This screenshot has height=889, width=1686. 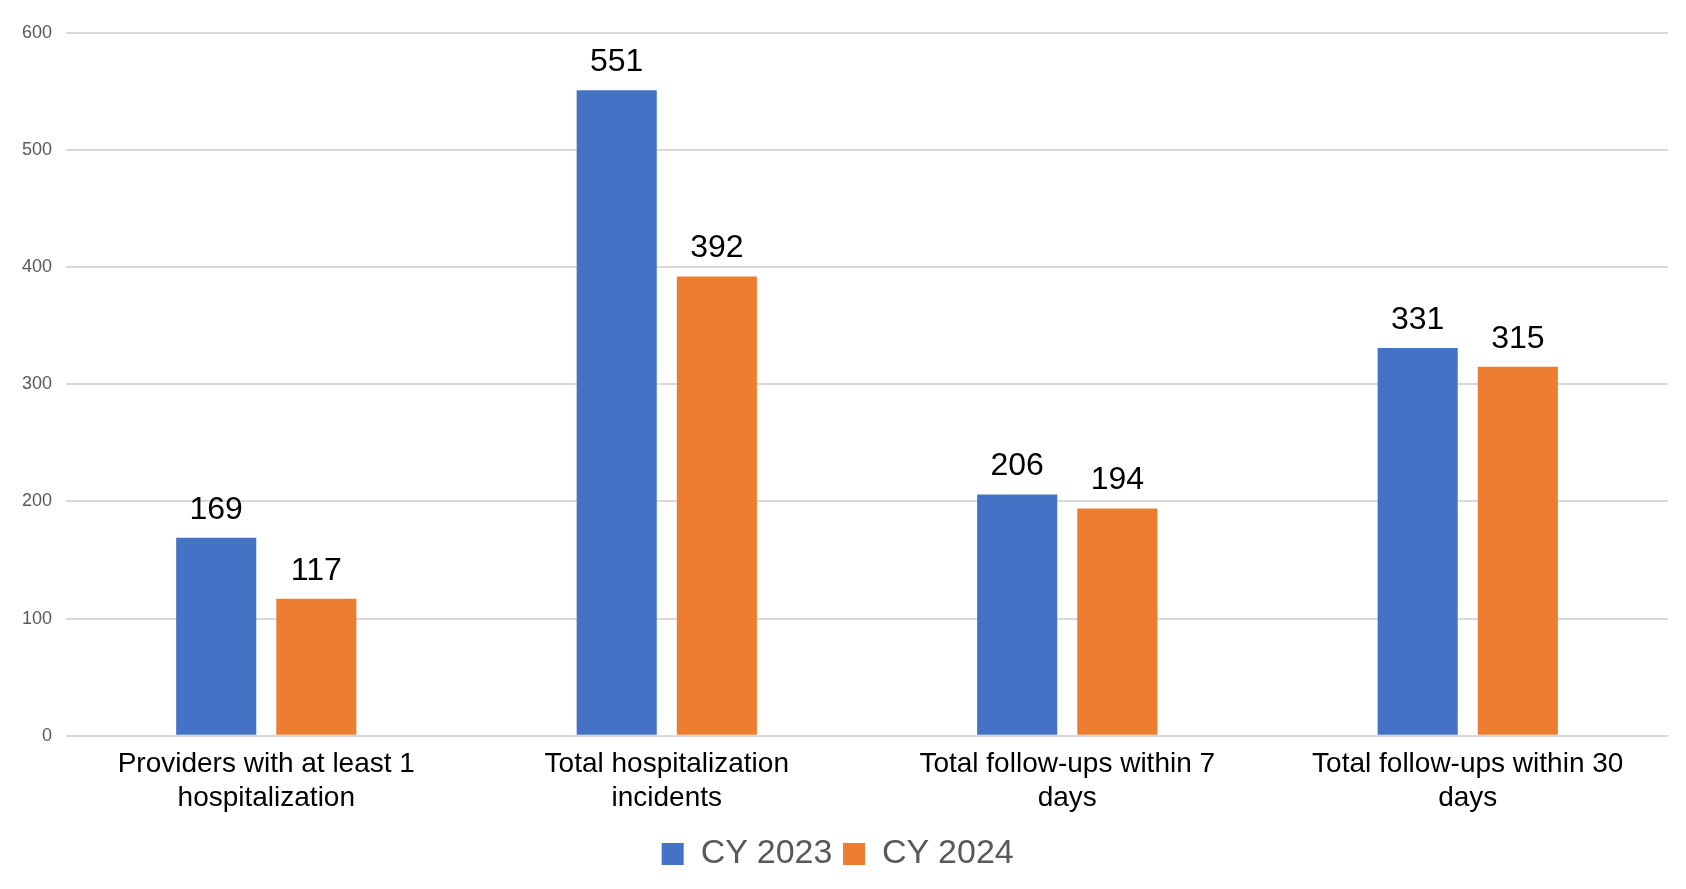 What do you see at coordinates (666, 779) in the screenshot?
I see `x-tick-label: Total hospitalization incidents` at bounding box center [666, 779].